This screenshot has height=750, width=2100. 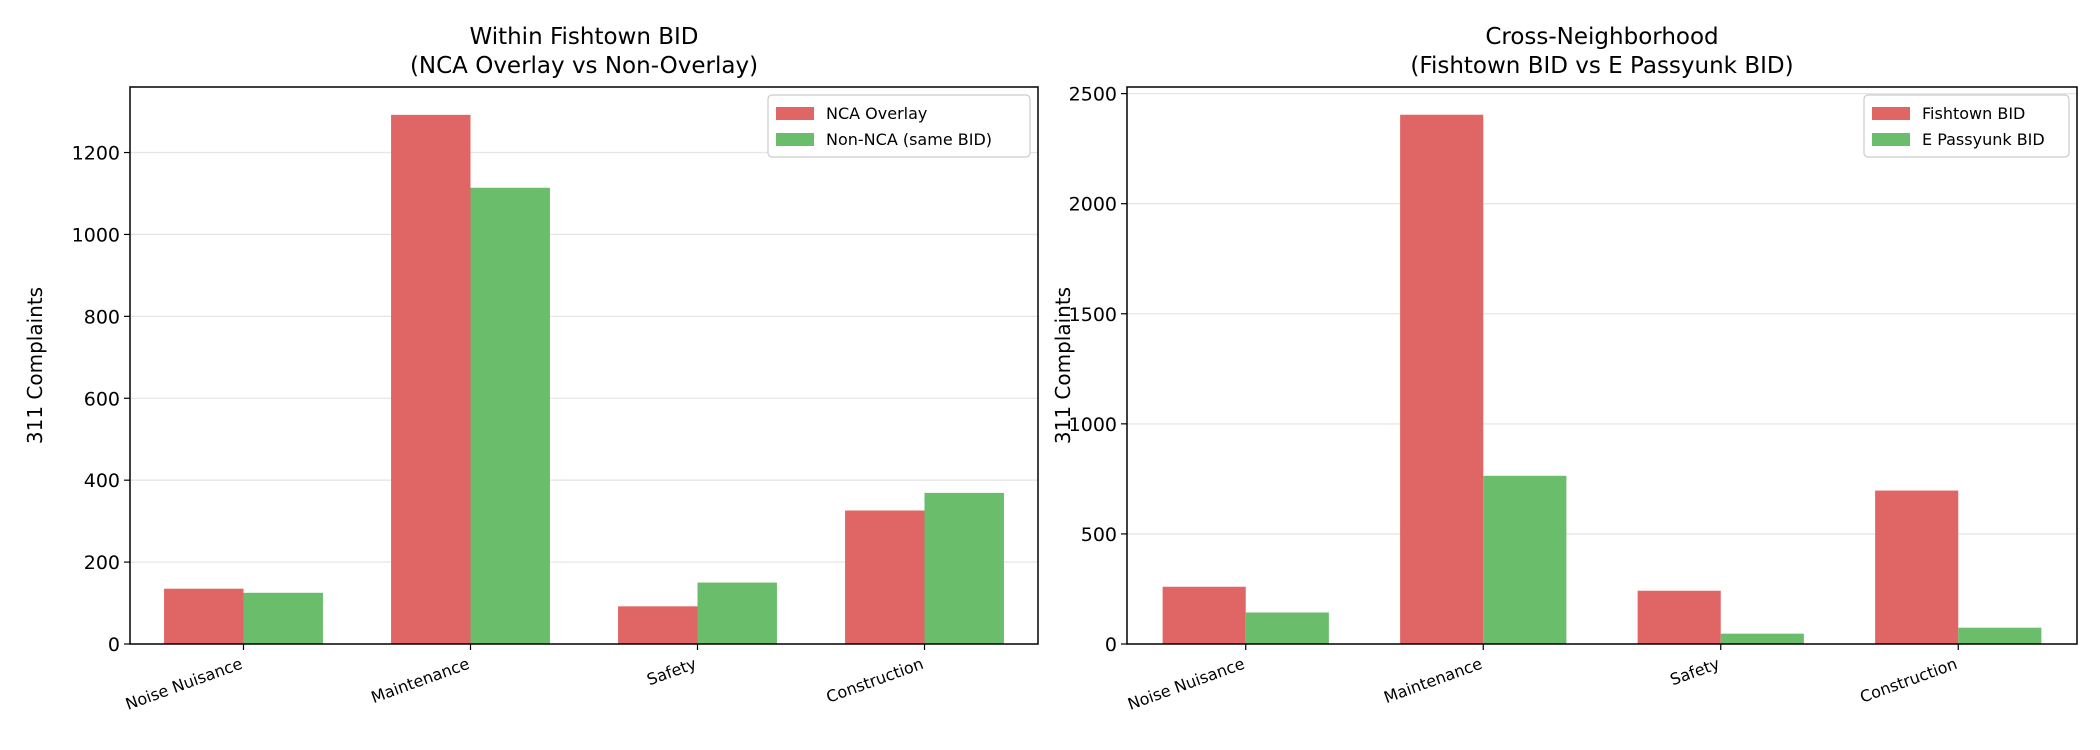 I want to click on y-tick-label: 400, so click(x=102, y=481).